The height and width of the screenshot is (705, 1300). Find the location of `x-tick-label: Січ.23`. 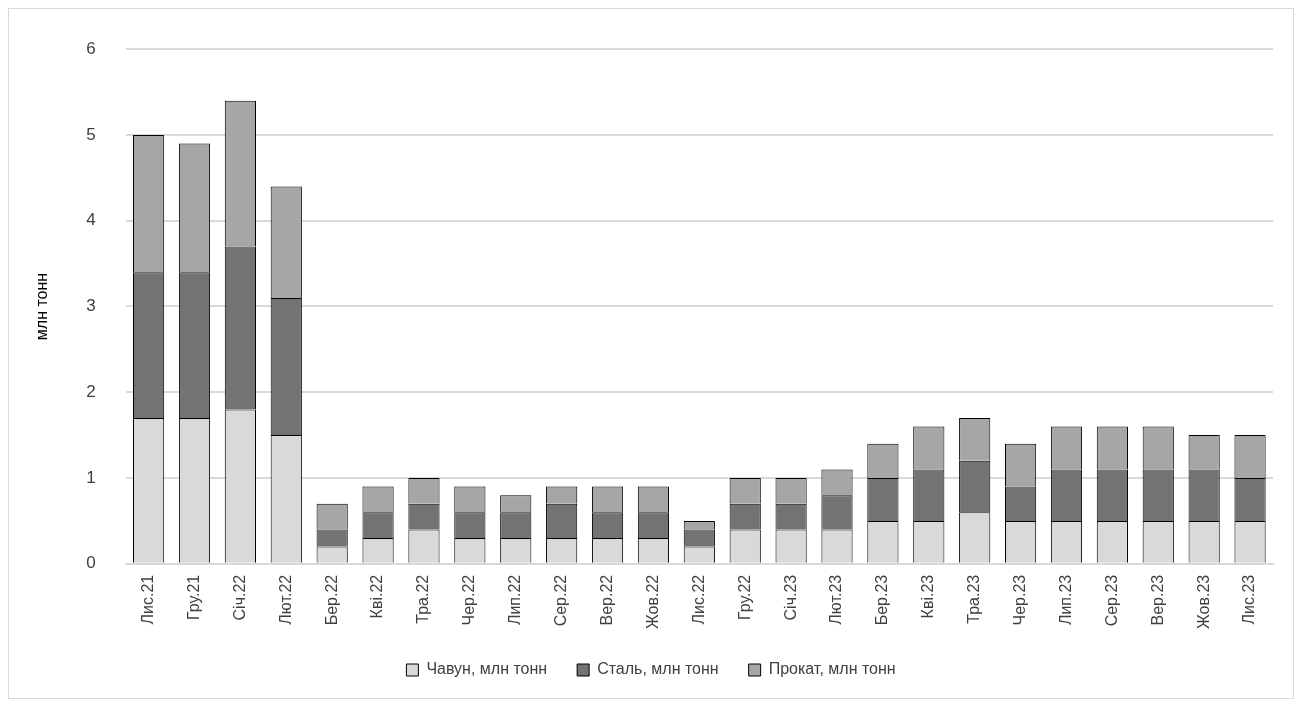

x-tick-label: Січ.23 is located at coordinates (790, 597).